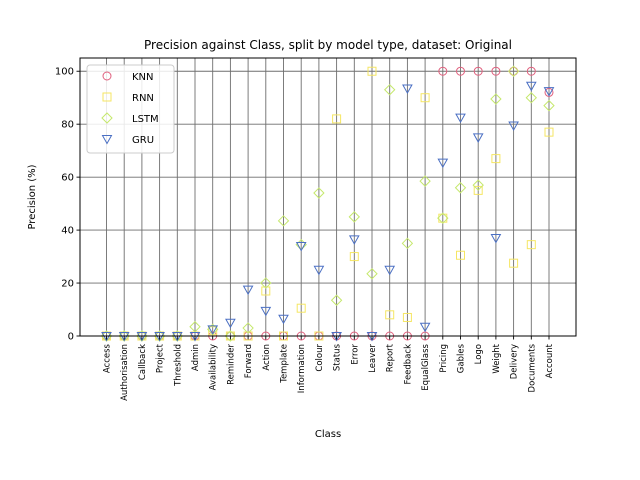 This screenshot has width=640, height=480. I want to click on y-tick-label: 40, so click(67, 231).